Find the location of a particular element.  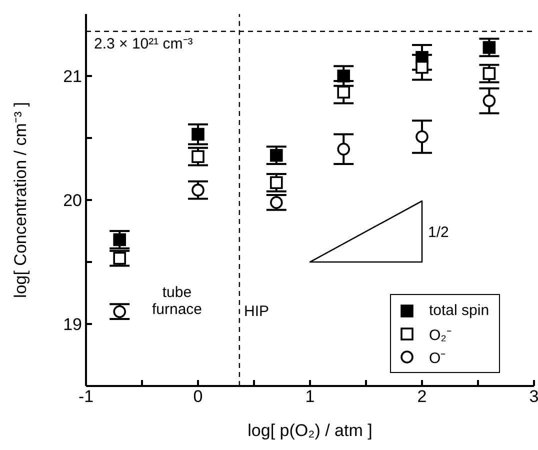

legend-label: O₂⁻ is located at coordinates (440, 335).